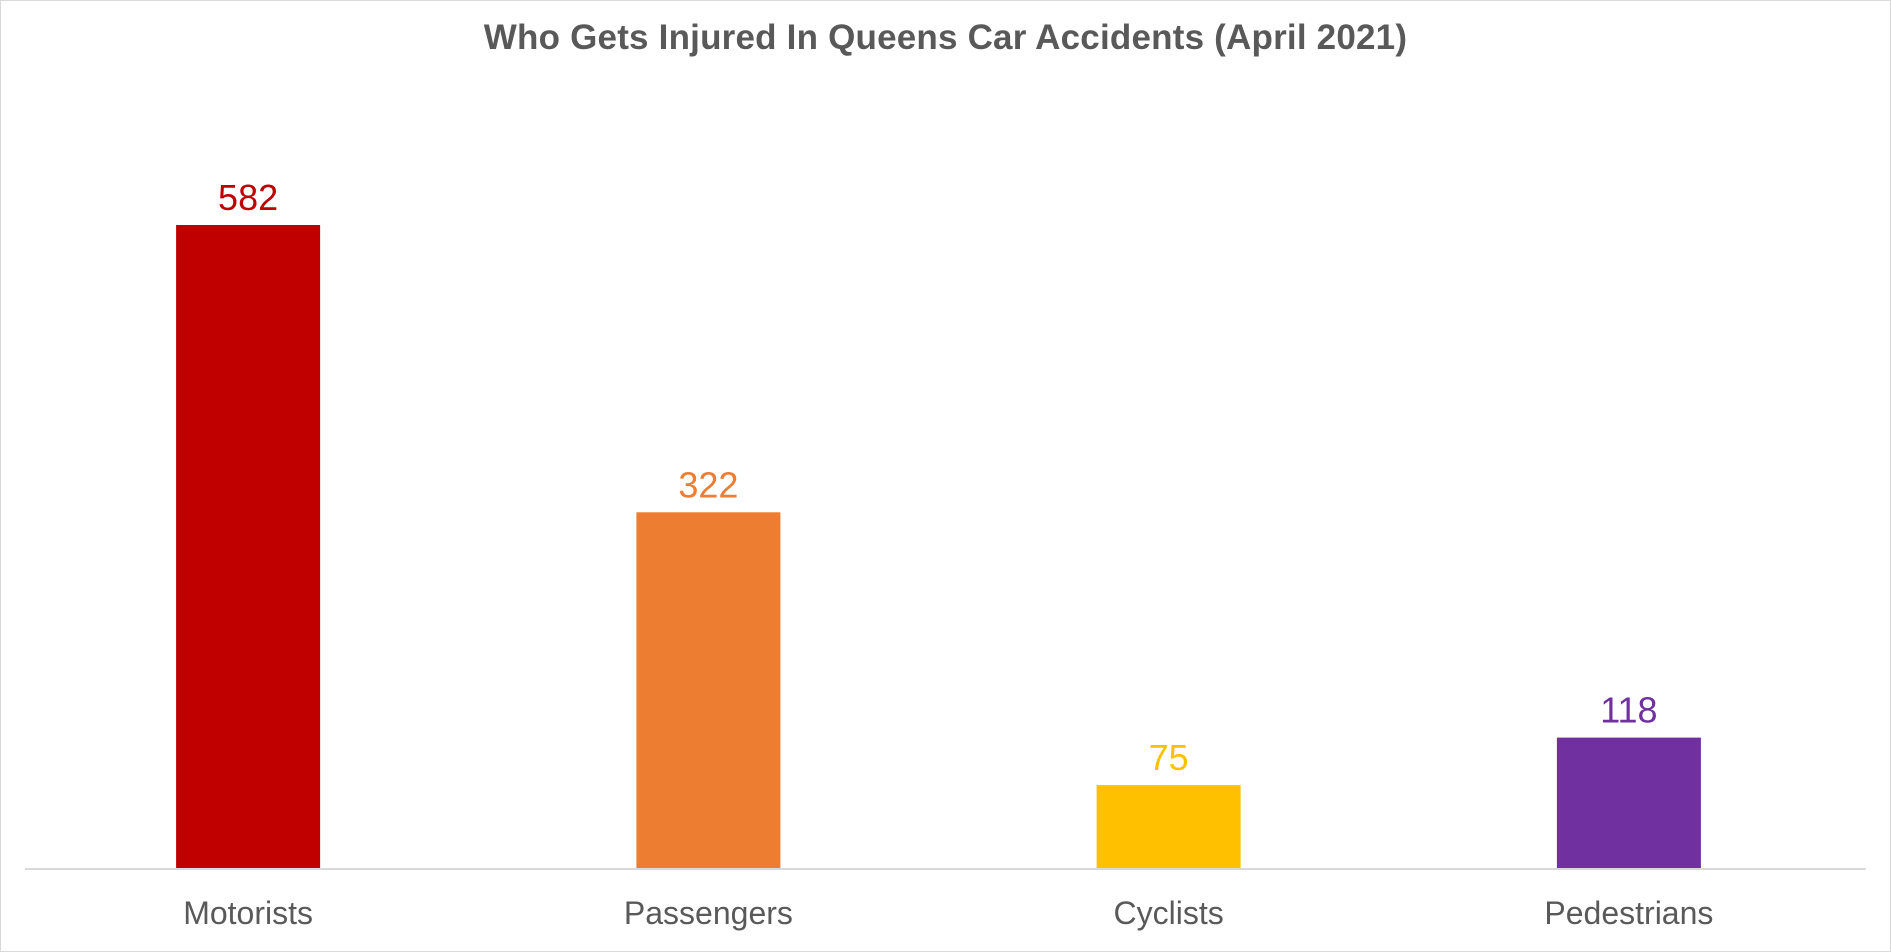 The height and width of the screenshot is (952, 1891). What do you see at coordinates (1628, 710) in the screenshot?
I see `value-label-pedestrians: 118` at bounding box center [1628, 710].